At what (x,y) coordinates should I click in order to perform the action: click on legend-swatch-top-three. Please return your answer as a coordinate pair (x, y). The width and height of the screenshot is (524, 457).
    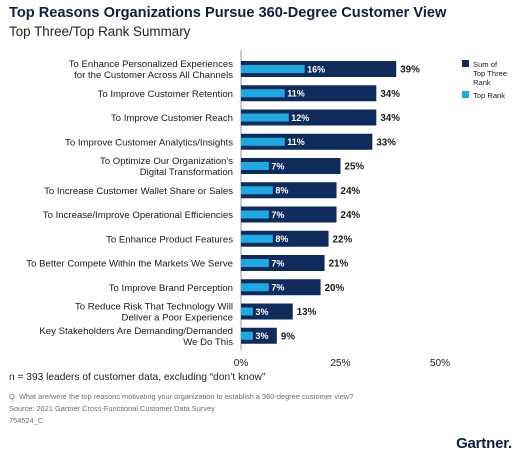
    Looking at the image, I should click on (465, 63).